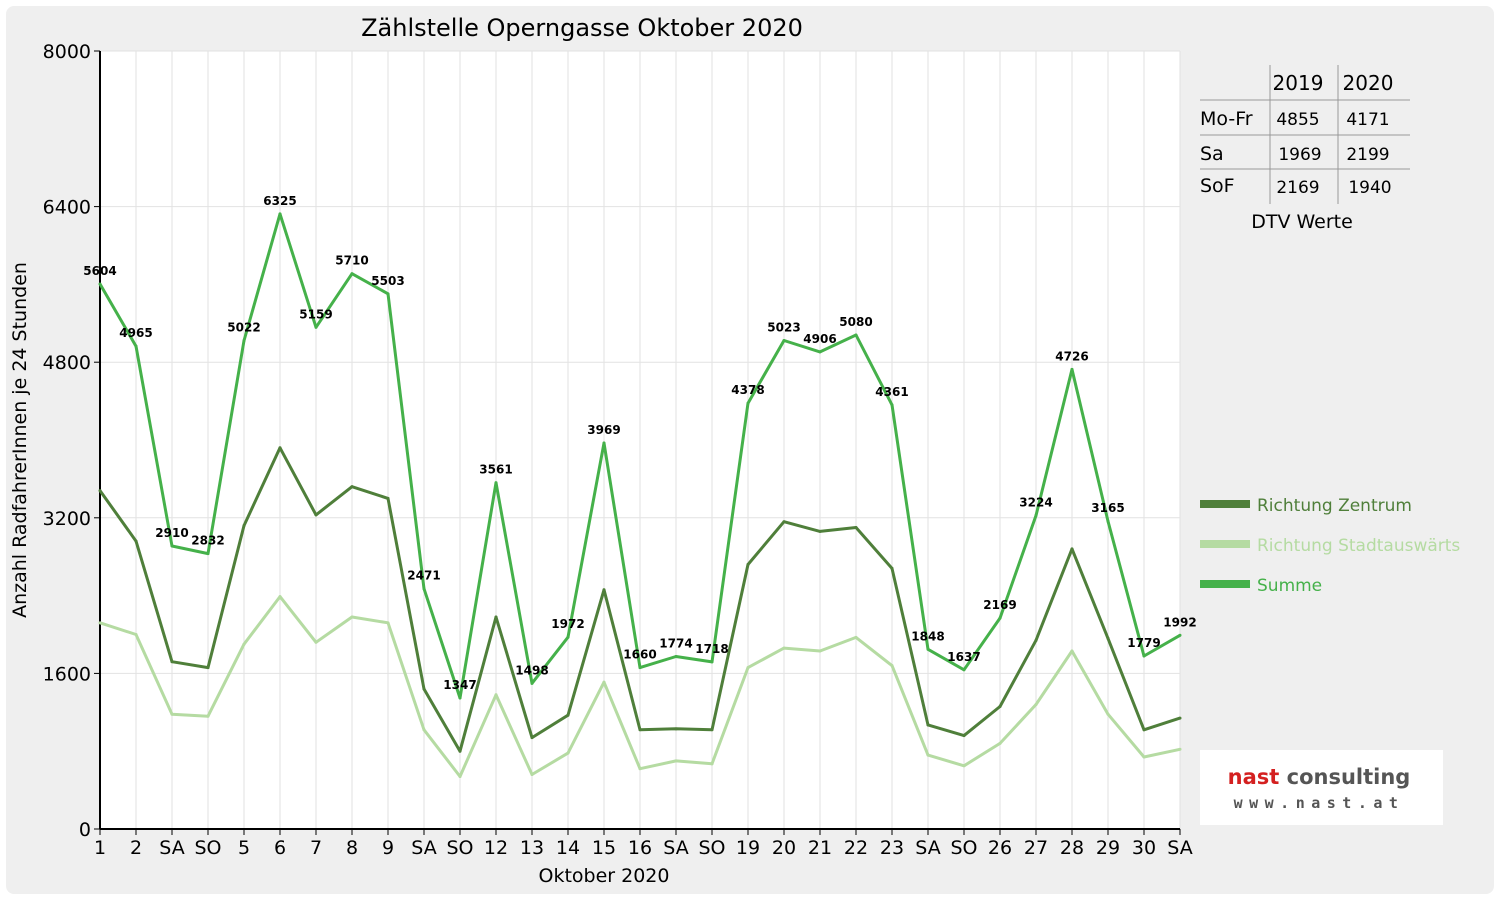 This screenshot has width=1500, height=900. What do you see at coordinates (1302, 222) in the screenshot?
I see `dtv-caption: DTV Werte` at bounding box center [1302, 222].